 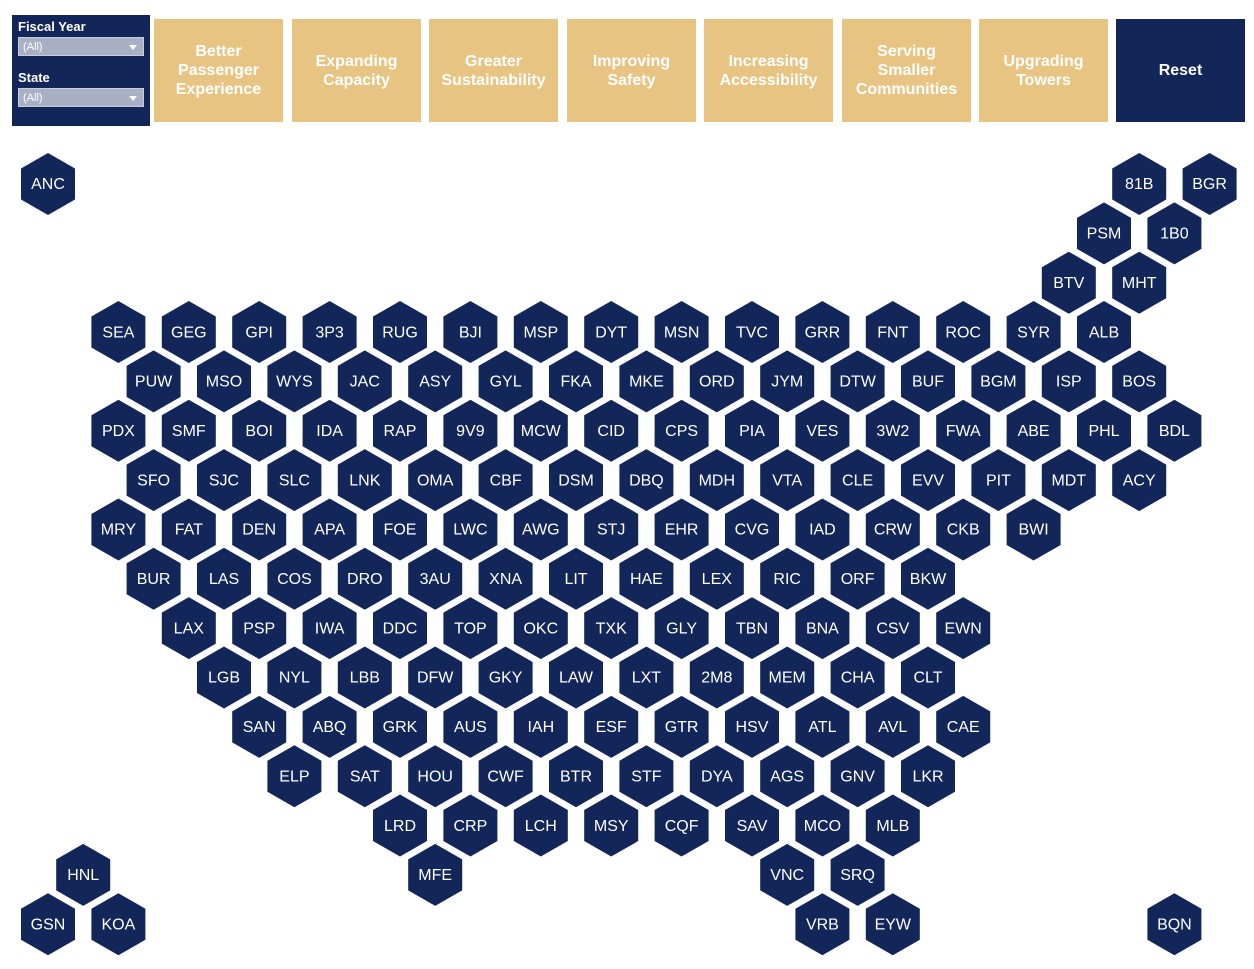 I want to click on hex-tile: 81B, so click(x=1139, y=184).